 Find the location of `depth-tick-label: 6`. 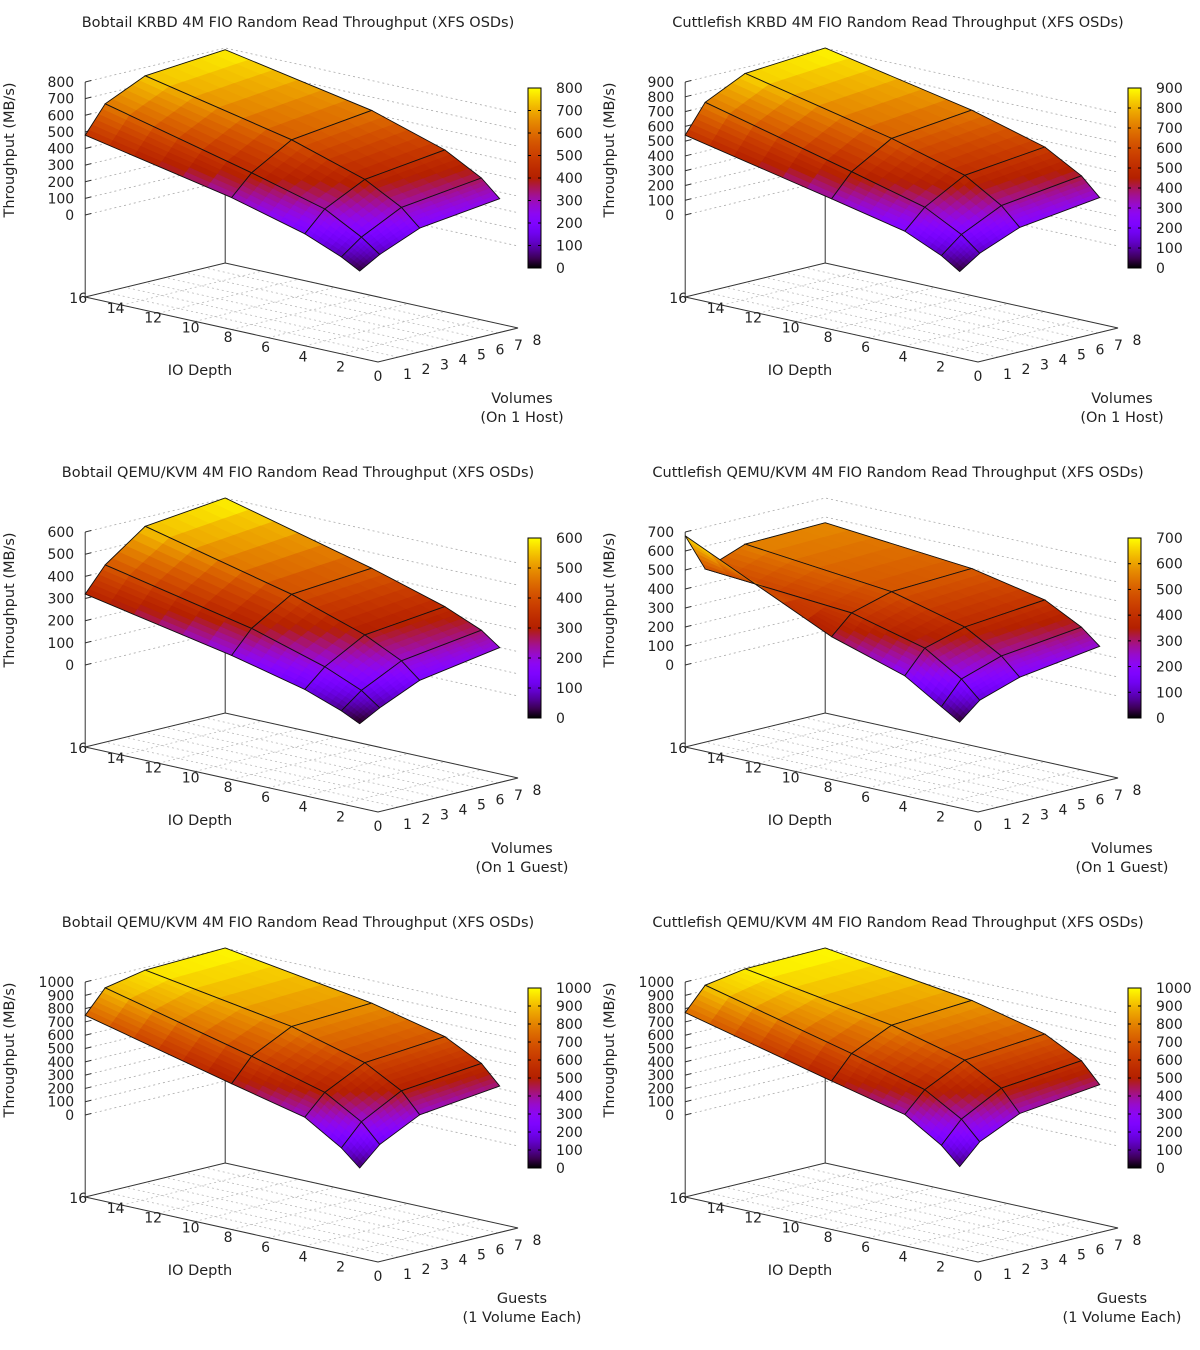

depth-tick-label: 6 is located at coordinates (265, 1248).